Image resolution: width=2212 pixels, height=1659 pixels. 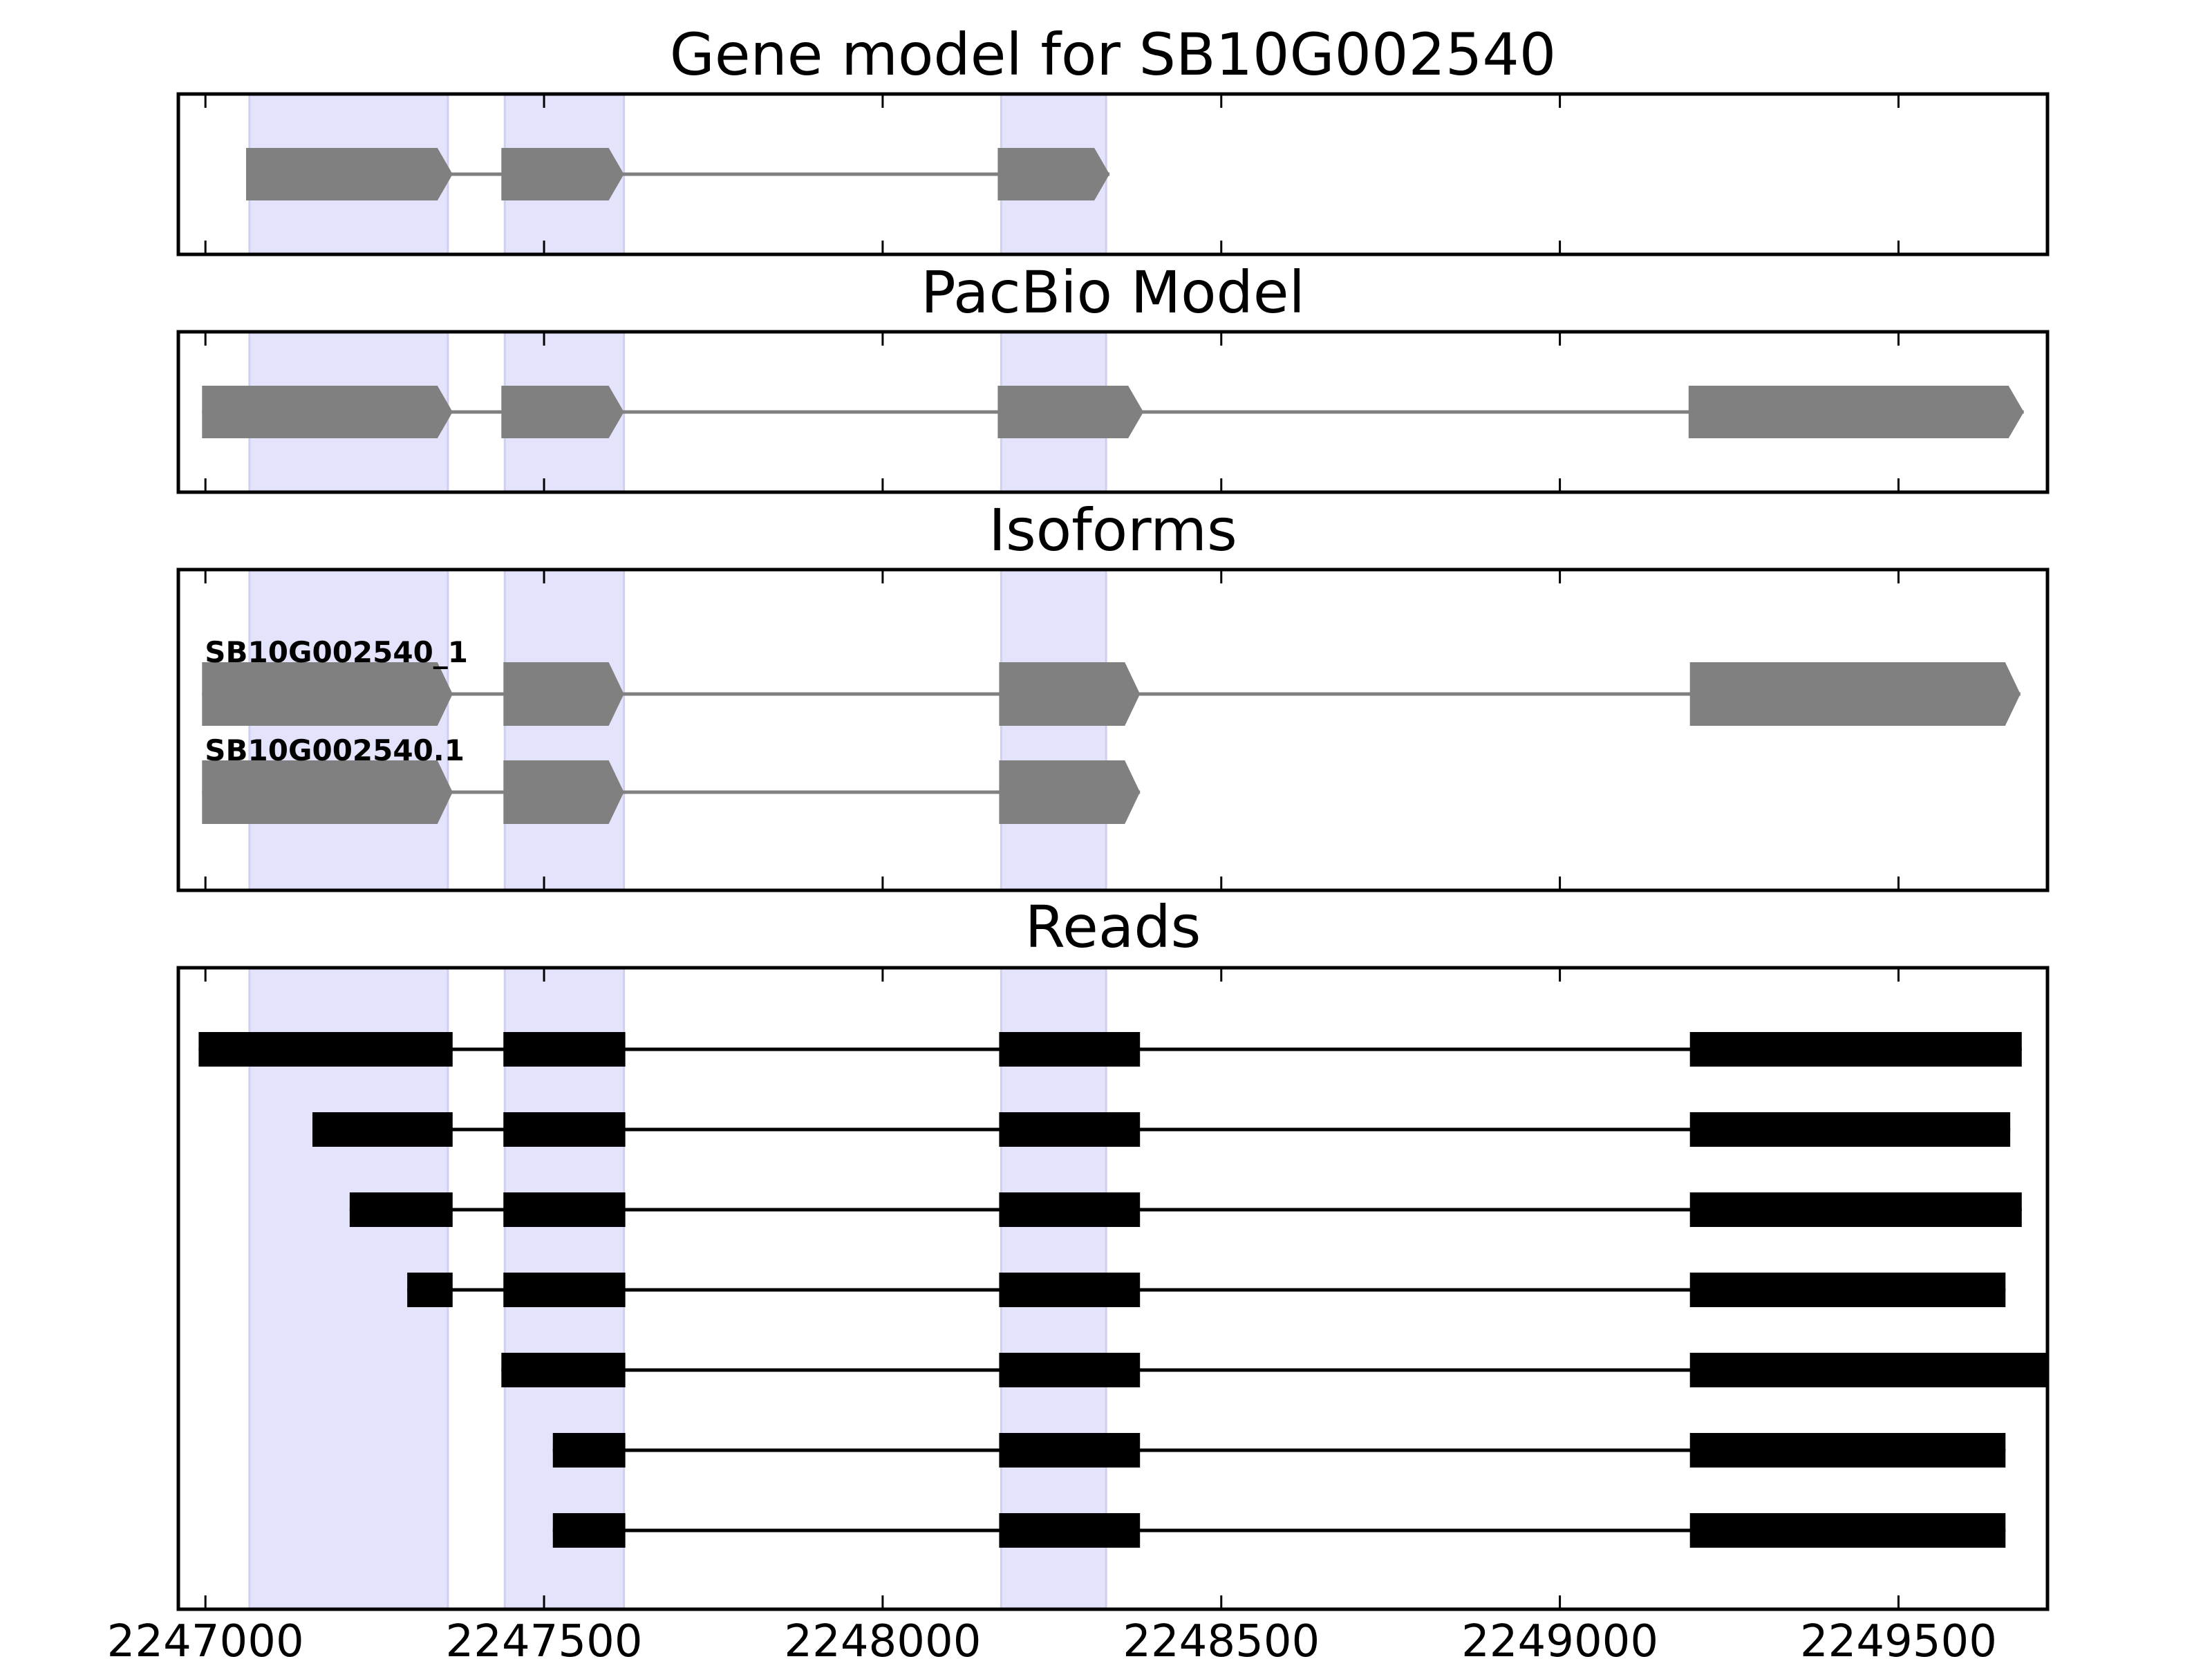 What do you see at coordinates (1221, 1638) in the screenshot?
I see `x-tick-label: 2248500` at bounding box center [1221, 1638].